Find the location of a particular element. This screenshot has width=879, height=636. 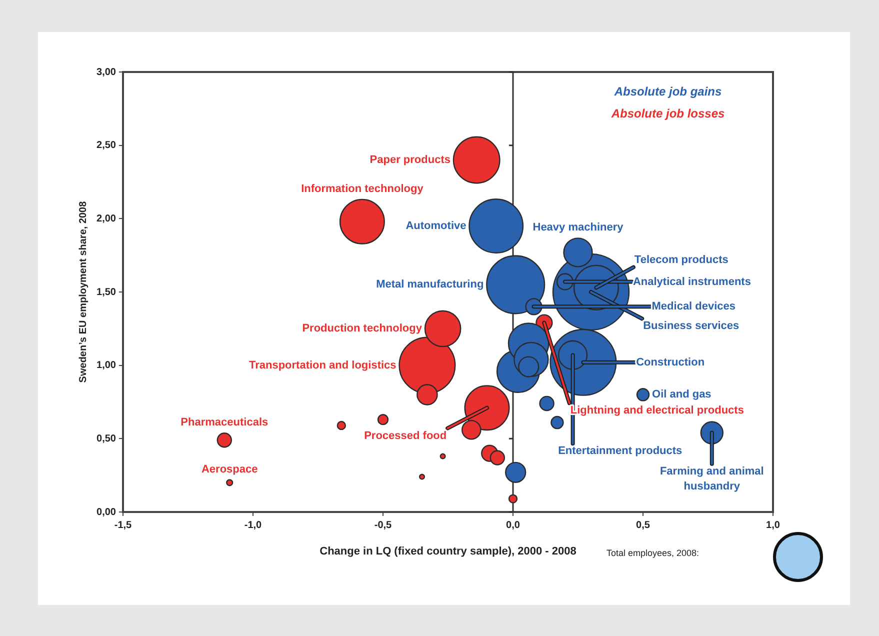

y-tick-label: 2,50 is located at coordinates (106, 146).